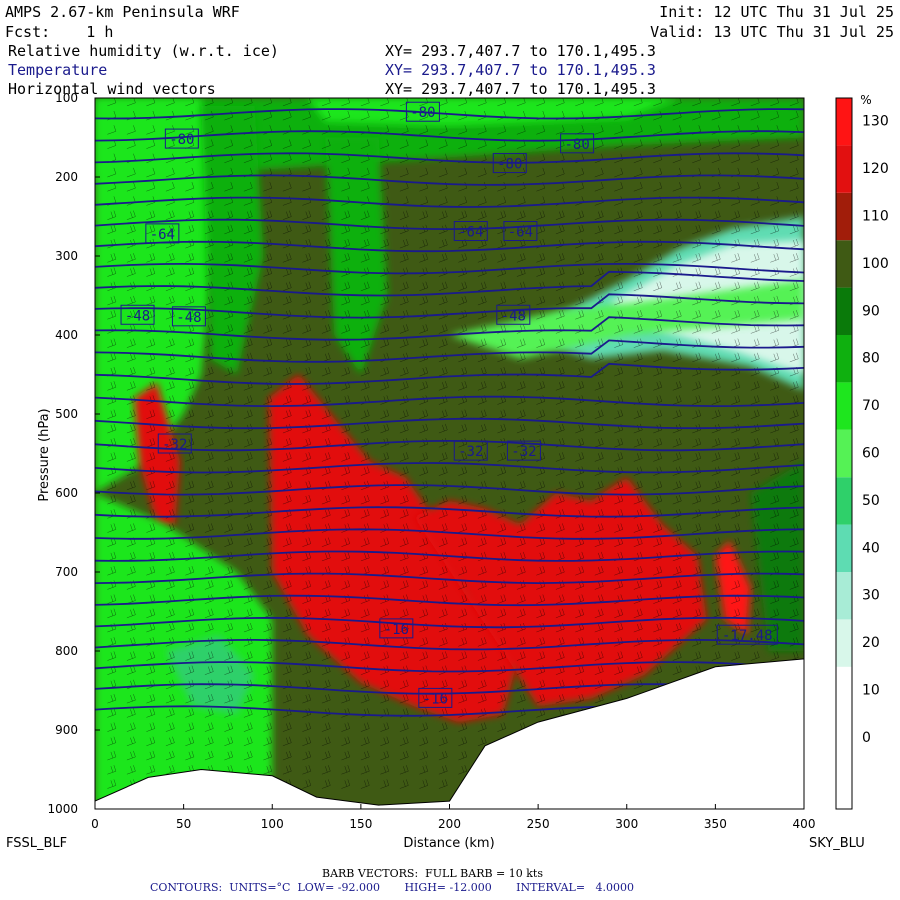 The width and height of the screenshot is (900, 900). I want to click on terrain, so click(449, 733).